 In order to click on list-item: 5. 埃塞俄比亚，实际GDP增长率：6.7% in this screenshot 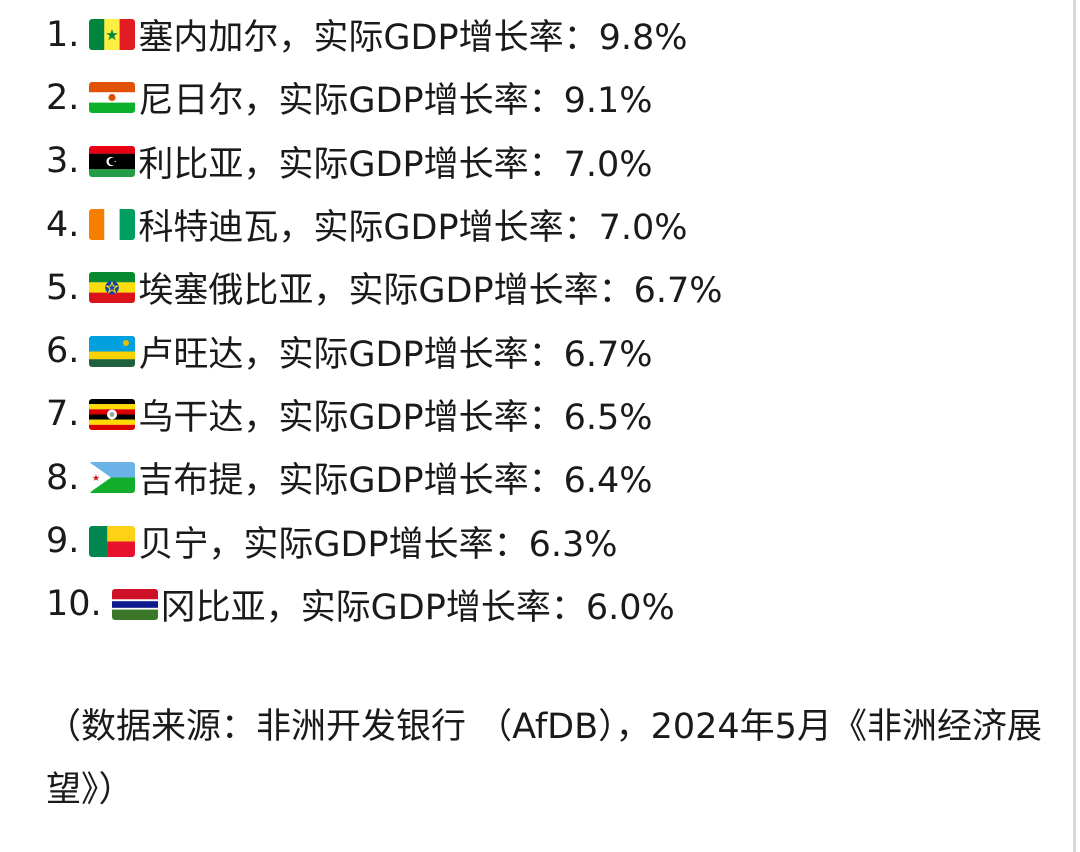, I will do `click(384, 287)`.